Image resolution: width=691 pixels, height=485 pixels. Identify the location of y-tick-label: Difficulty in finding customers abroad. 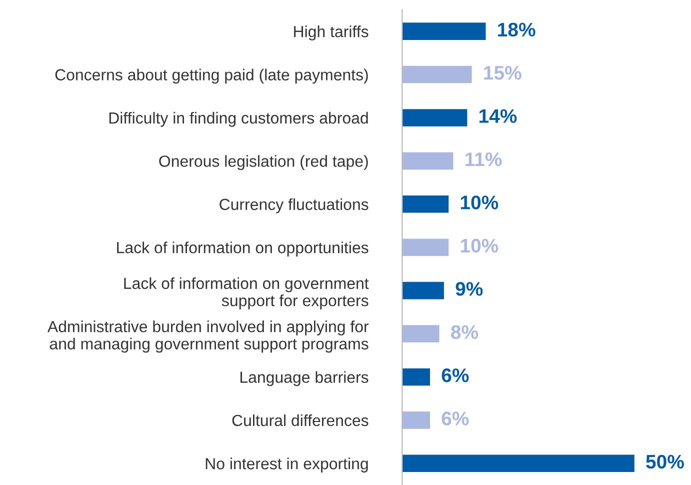
(238, 119).